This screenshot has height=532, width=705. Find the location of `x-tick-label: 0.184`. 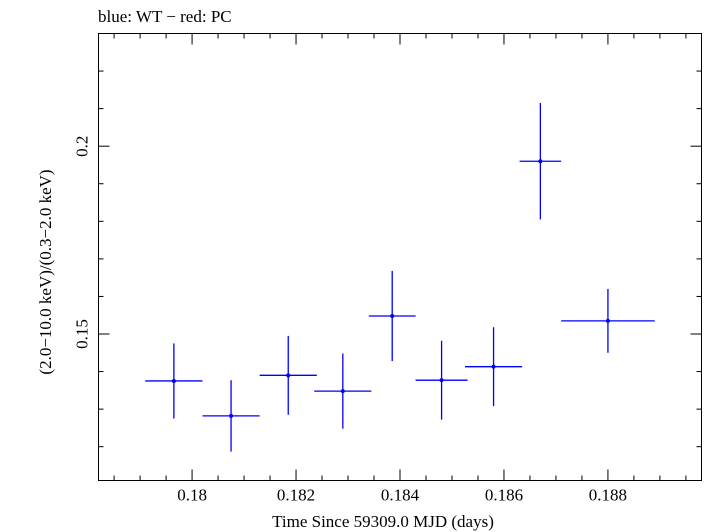

x-tick-label: 0.184 is located at coordinates (400, 495).